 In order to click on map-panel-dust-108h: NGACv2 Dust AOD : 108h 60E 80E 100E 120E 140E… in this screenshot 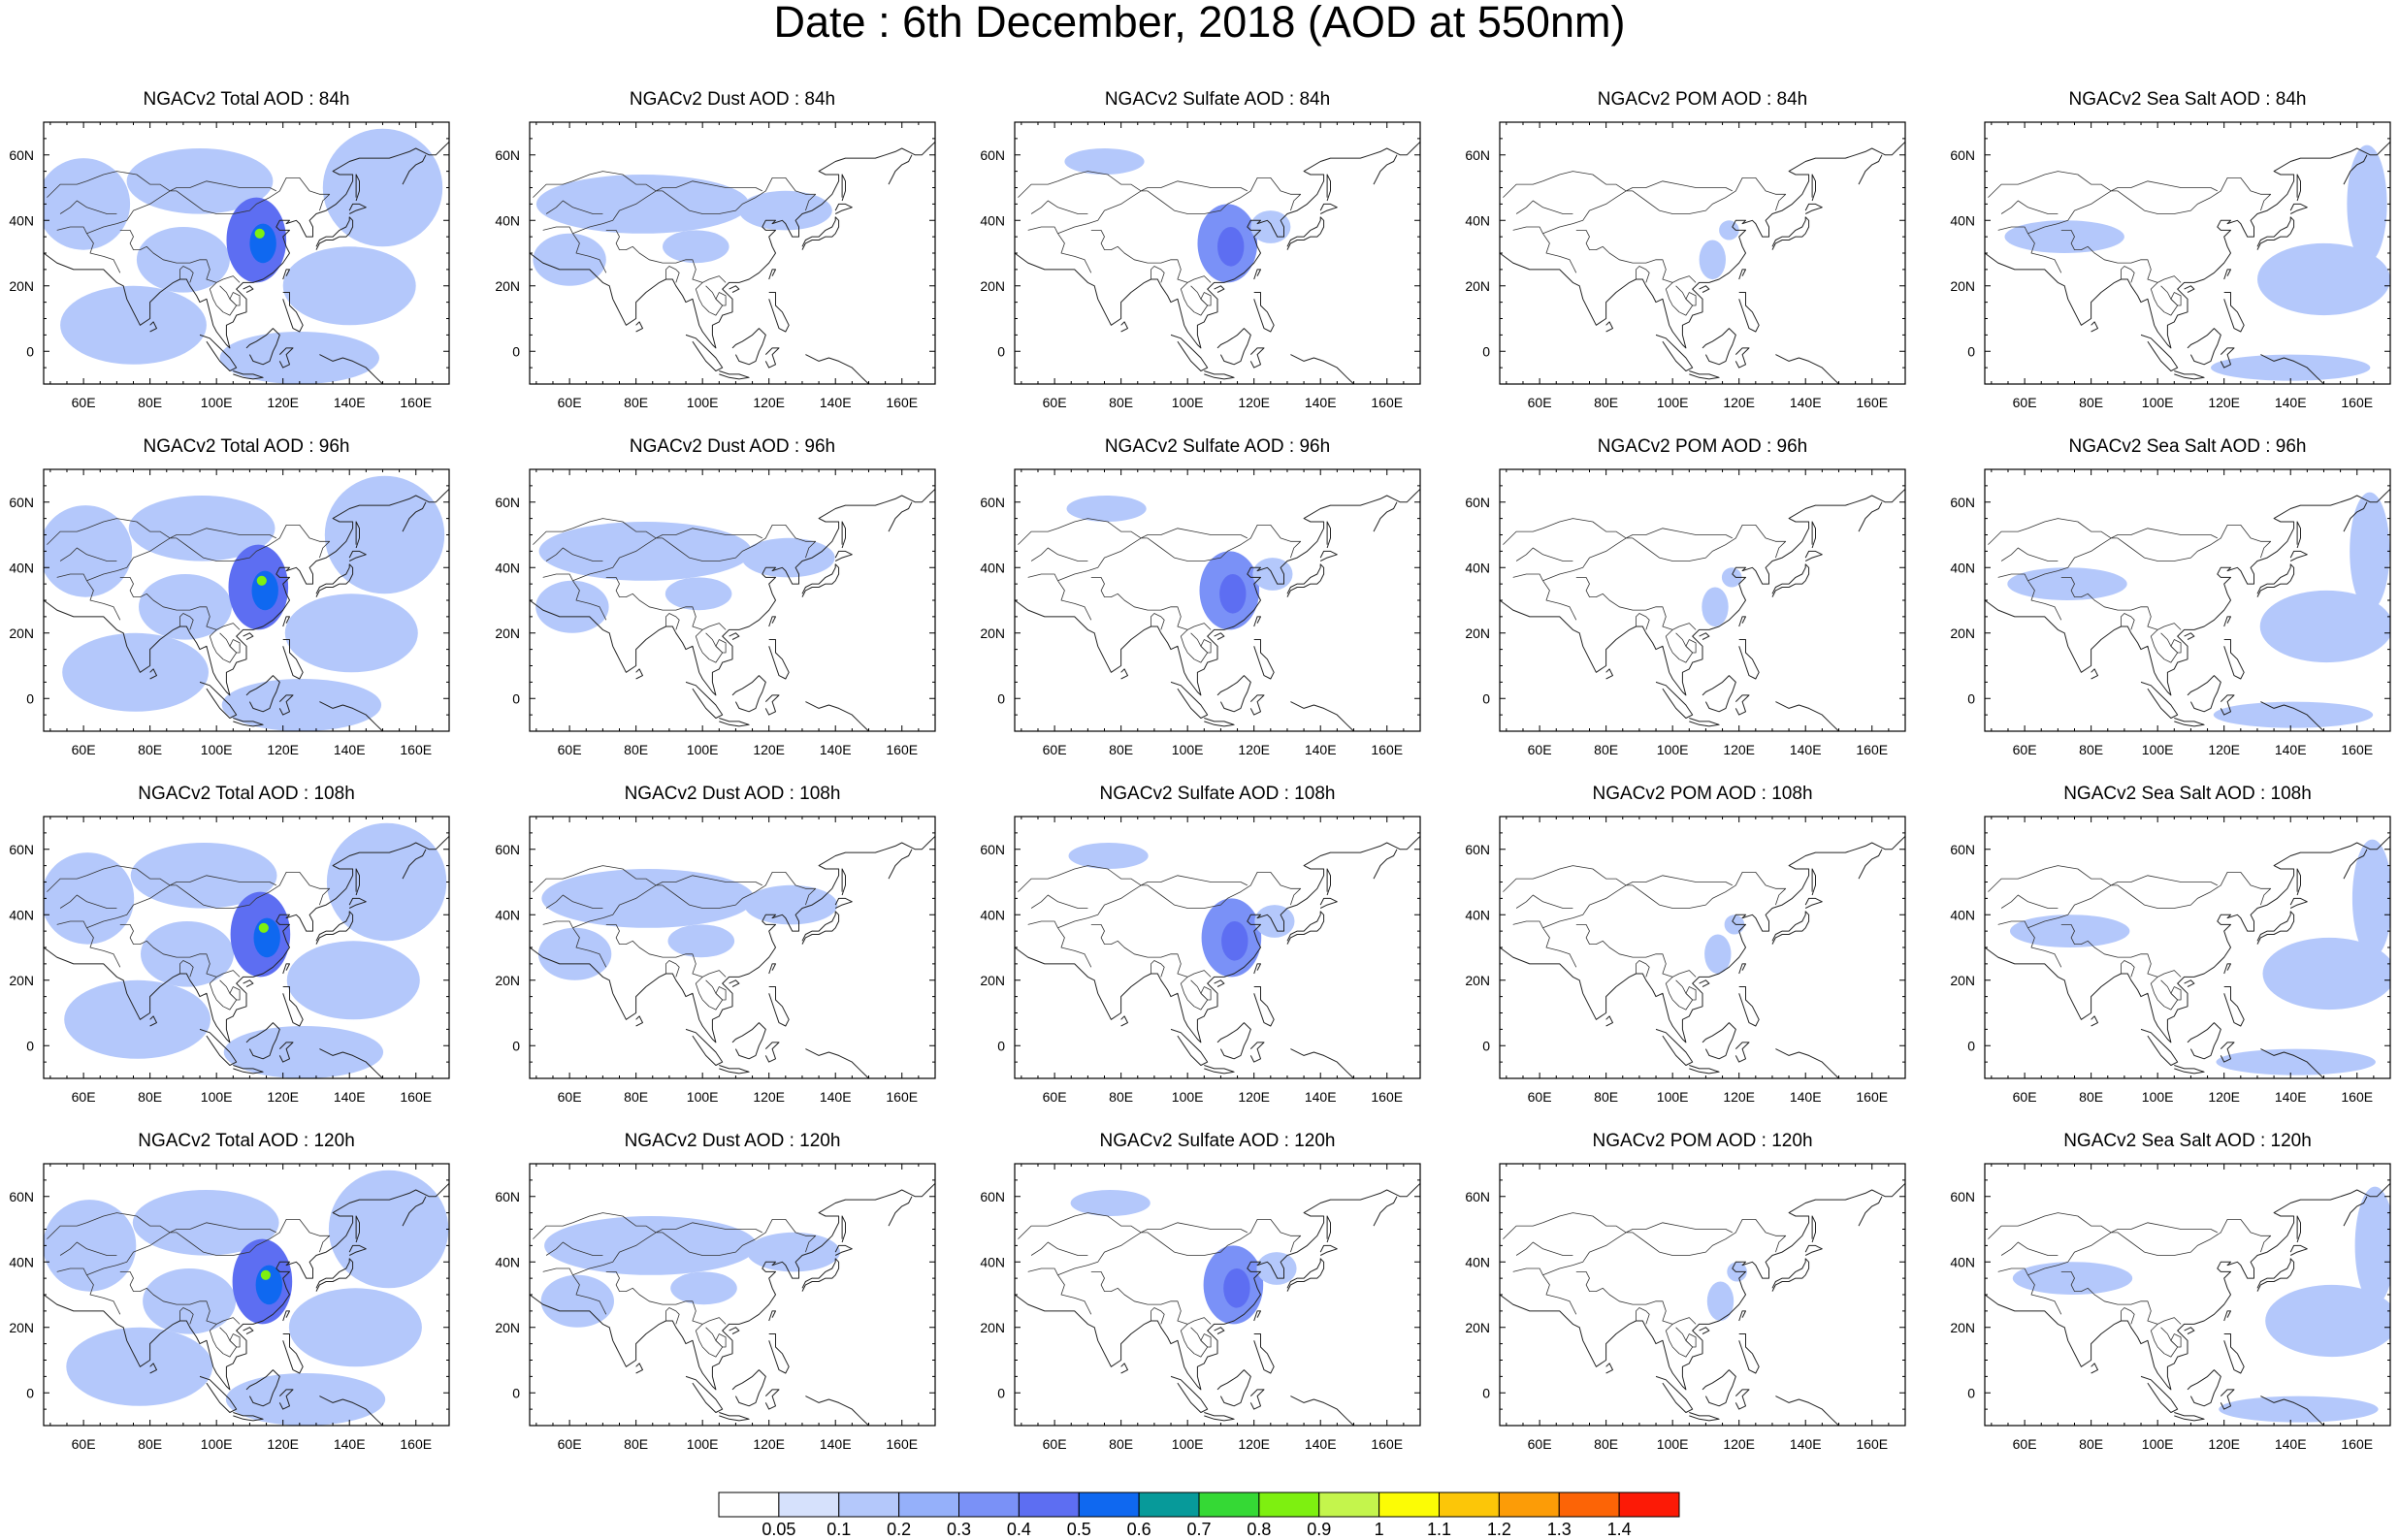, I will do `click(716, 950)`.